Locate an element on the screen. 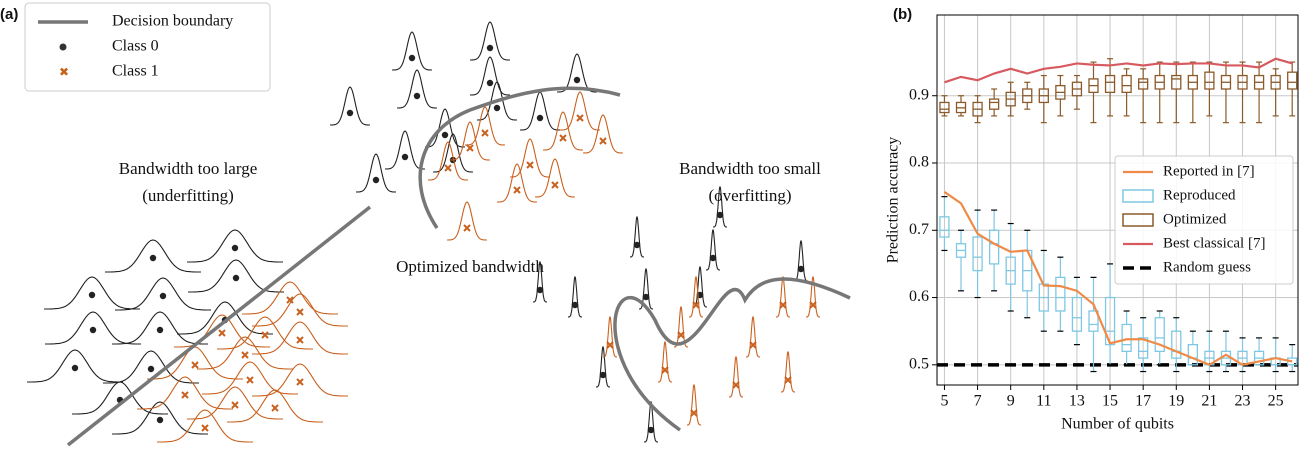 This screenshot has height=452, width=1313. annotation: Bandwidth too small is located at coordinates (750, 168).